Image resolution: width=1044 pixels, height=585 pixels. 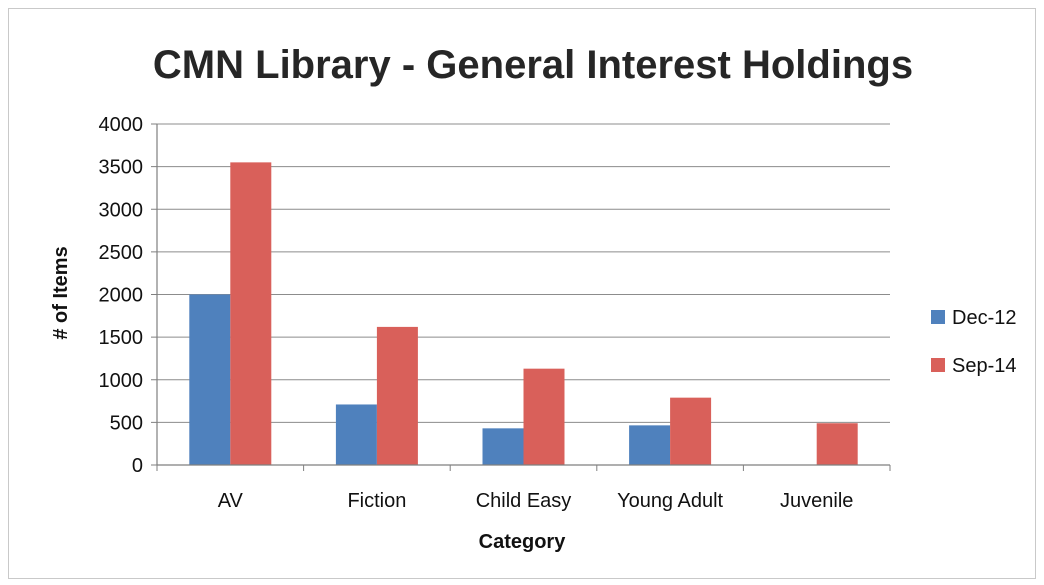 What do you see at coordinates (121, 210) in the screenshot?
I see `y-tick-label: 3000` at bounding box center [121, 210].